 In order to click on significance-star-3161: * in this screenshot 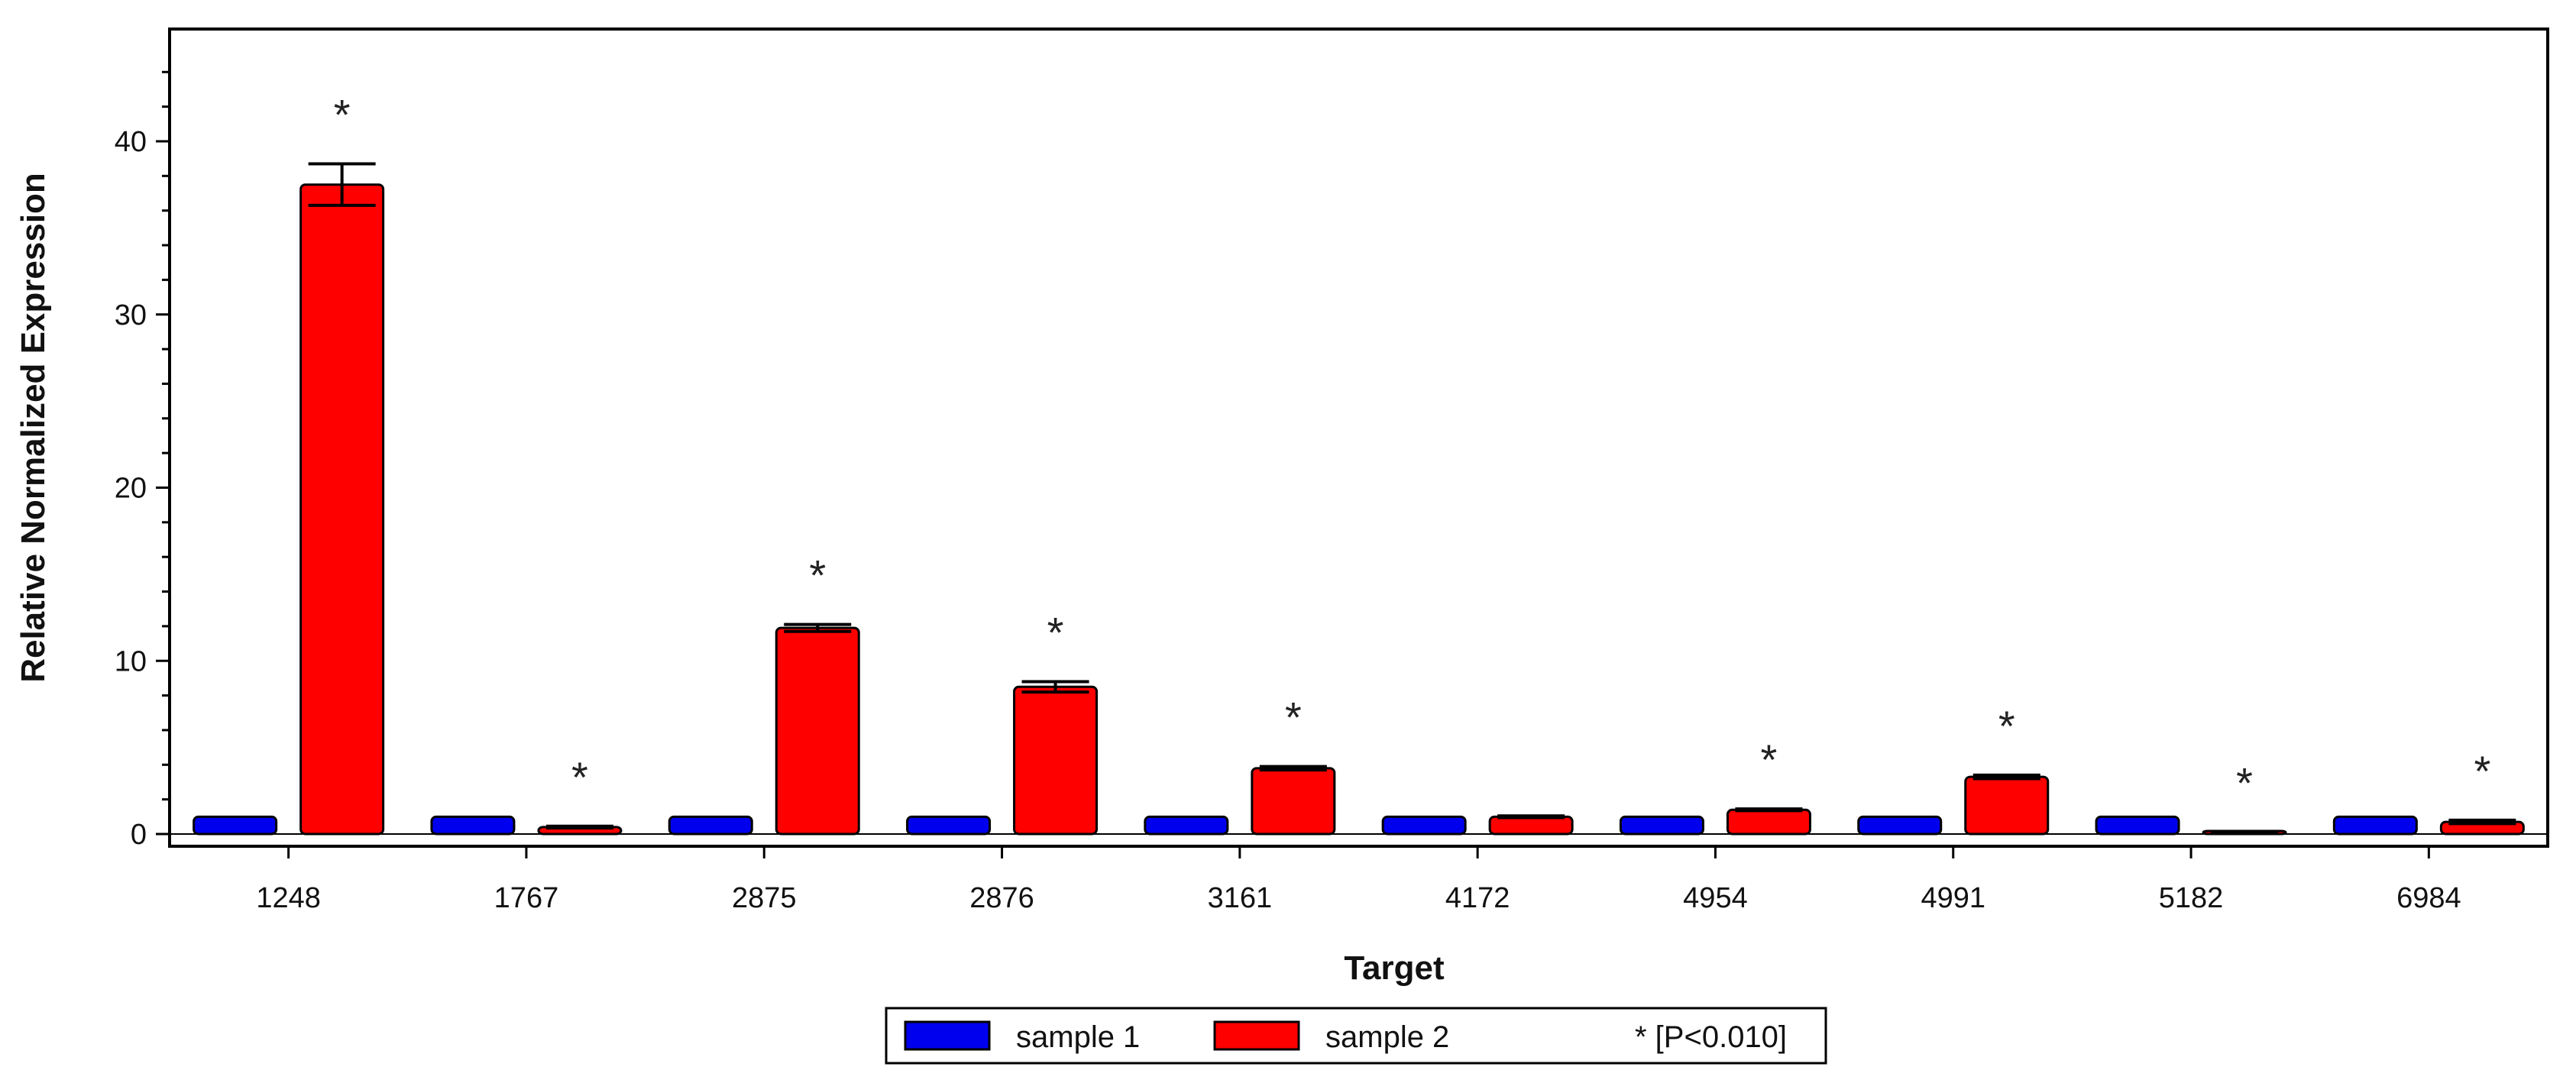, I will do `click(1293, 717)`.